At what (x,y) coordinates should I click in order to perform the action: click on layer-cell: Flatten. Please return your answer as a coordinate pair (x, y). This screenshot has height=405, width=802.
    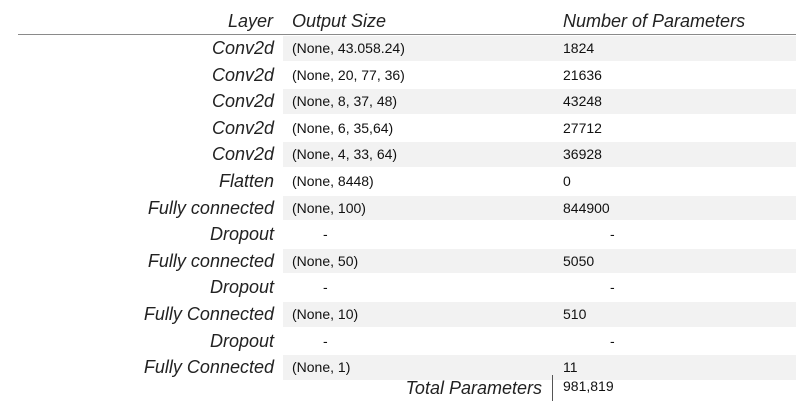
    Looking at the image, I should click on (246, 180).